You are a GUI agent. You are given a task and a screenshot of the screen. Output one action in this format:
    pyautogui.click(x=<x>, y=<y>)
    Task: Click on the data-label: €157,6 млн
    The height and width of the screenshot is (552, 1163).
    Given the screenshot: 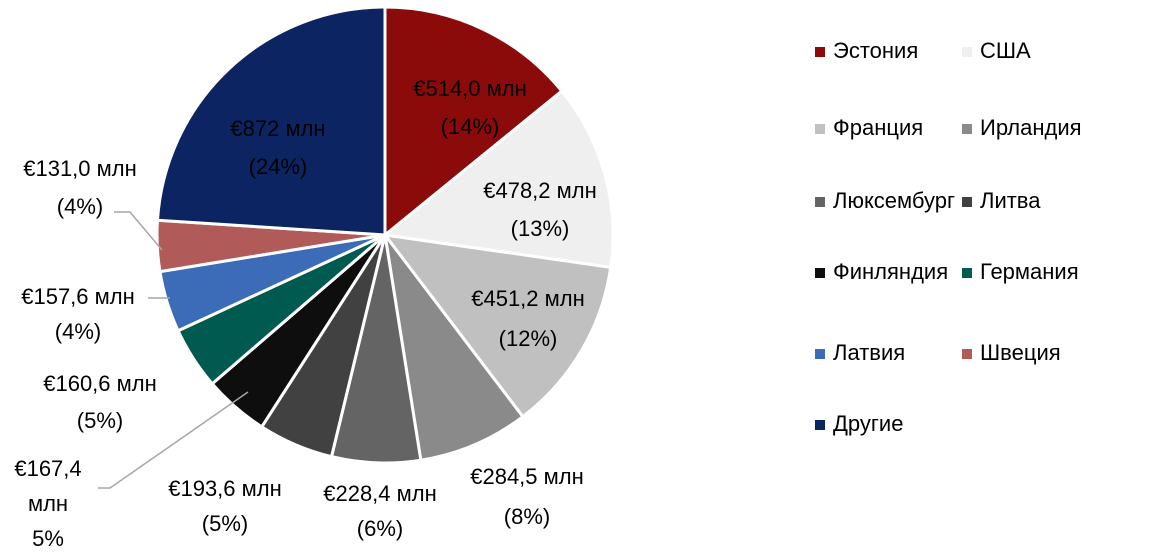 What is the action you would take?
    pyautogui.click(x=78, y=296)
    